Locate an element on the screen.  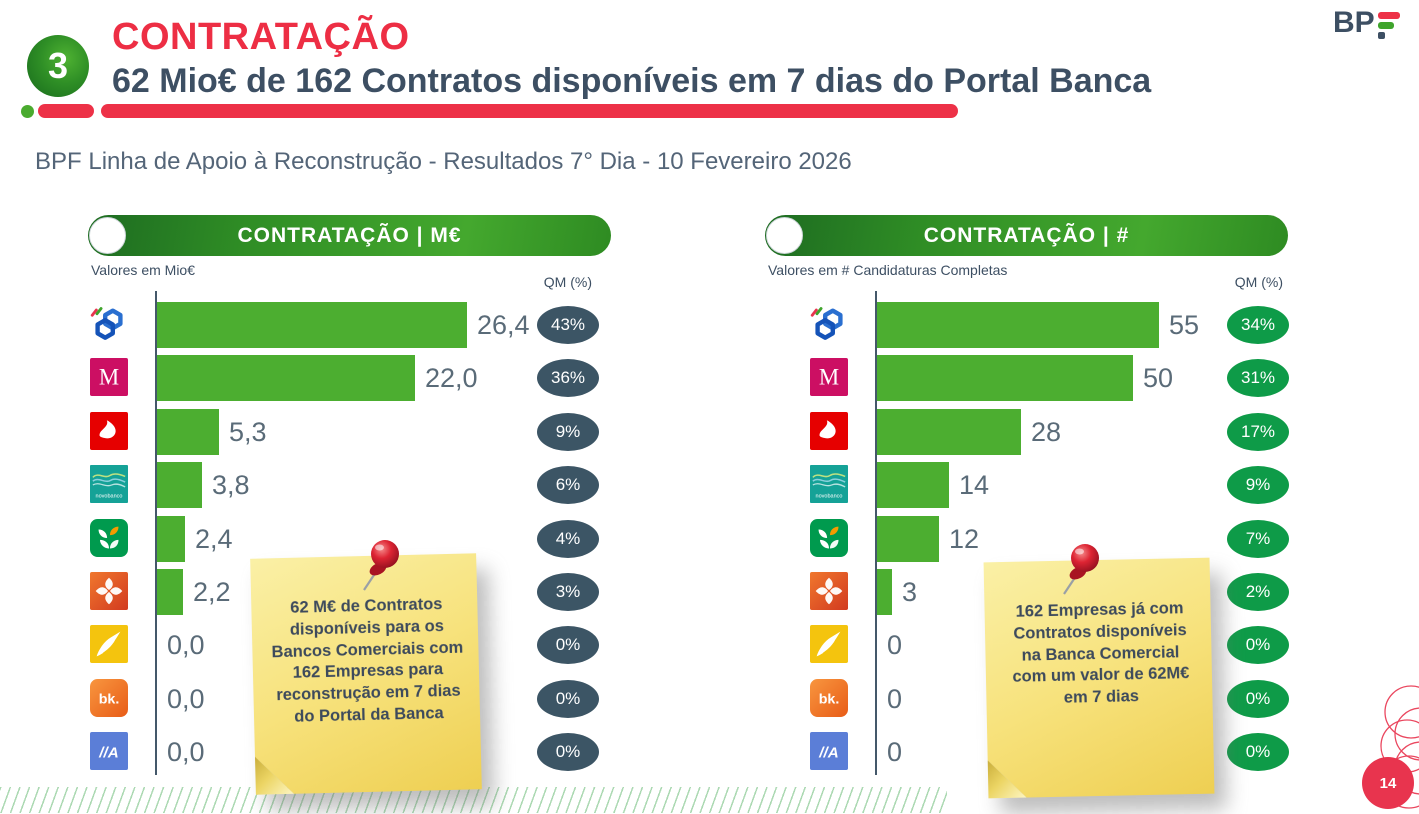
eurobic-logo is located at coordinates (109, 644).